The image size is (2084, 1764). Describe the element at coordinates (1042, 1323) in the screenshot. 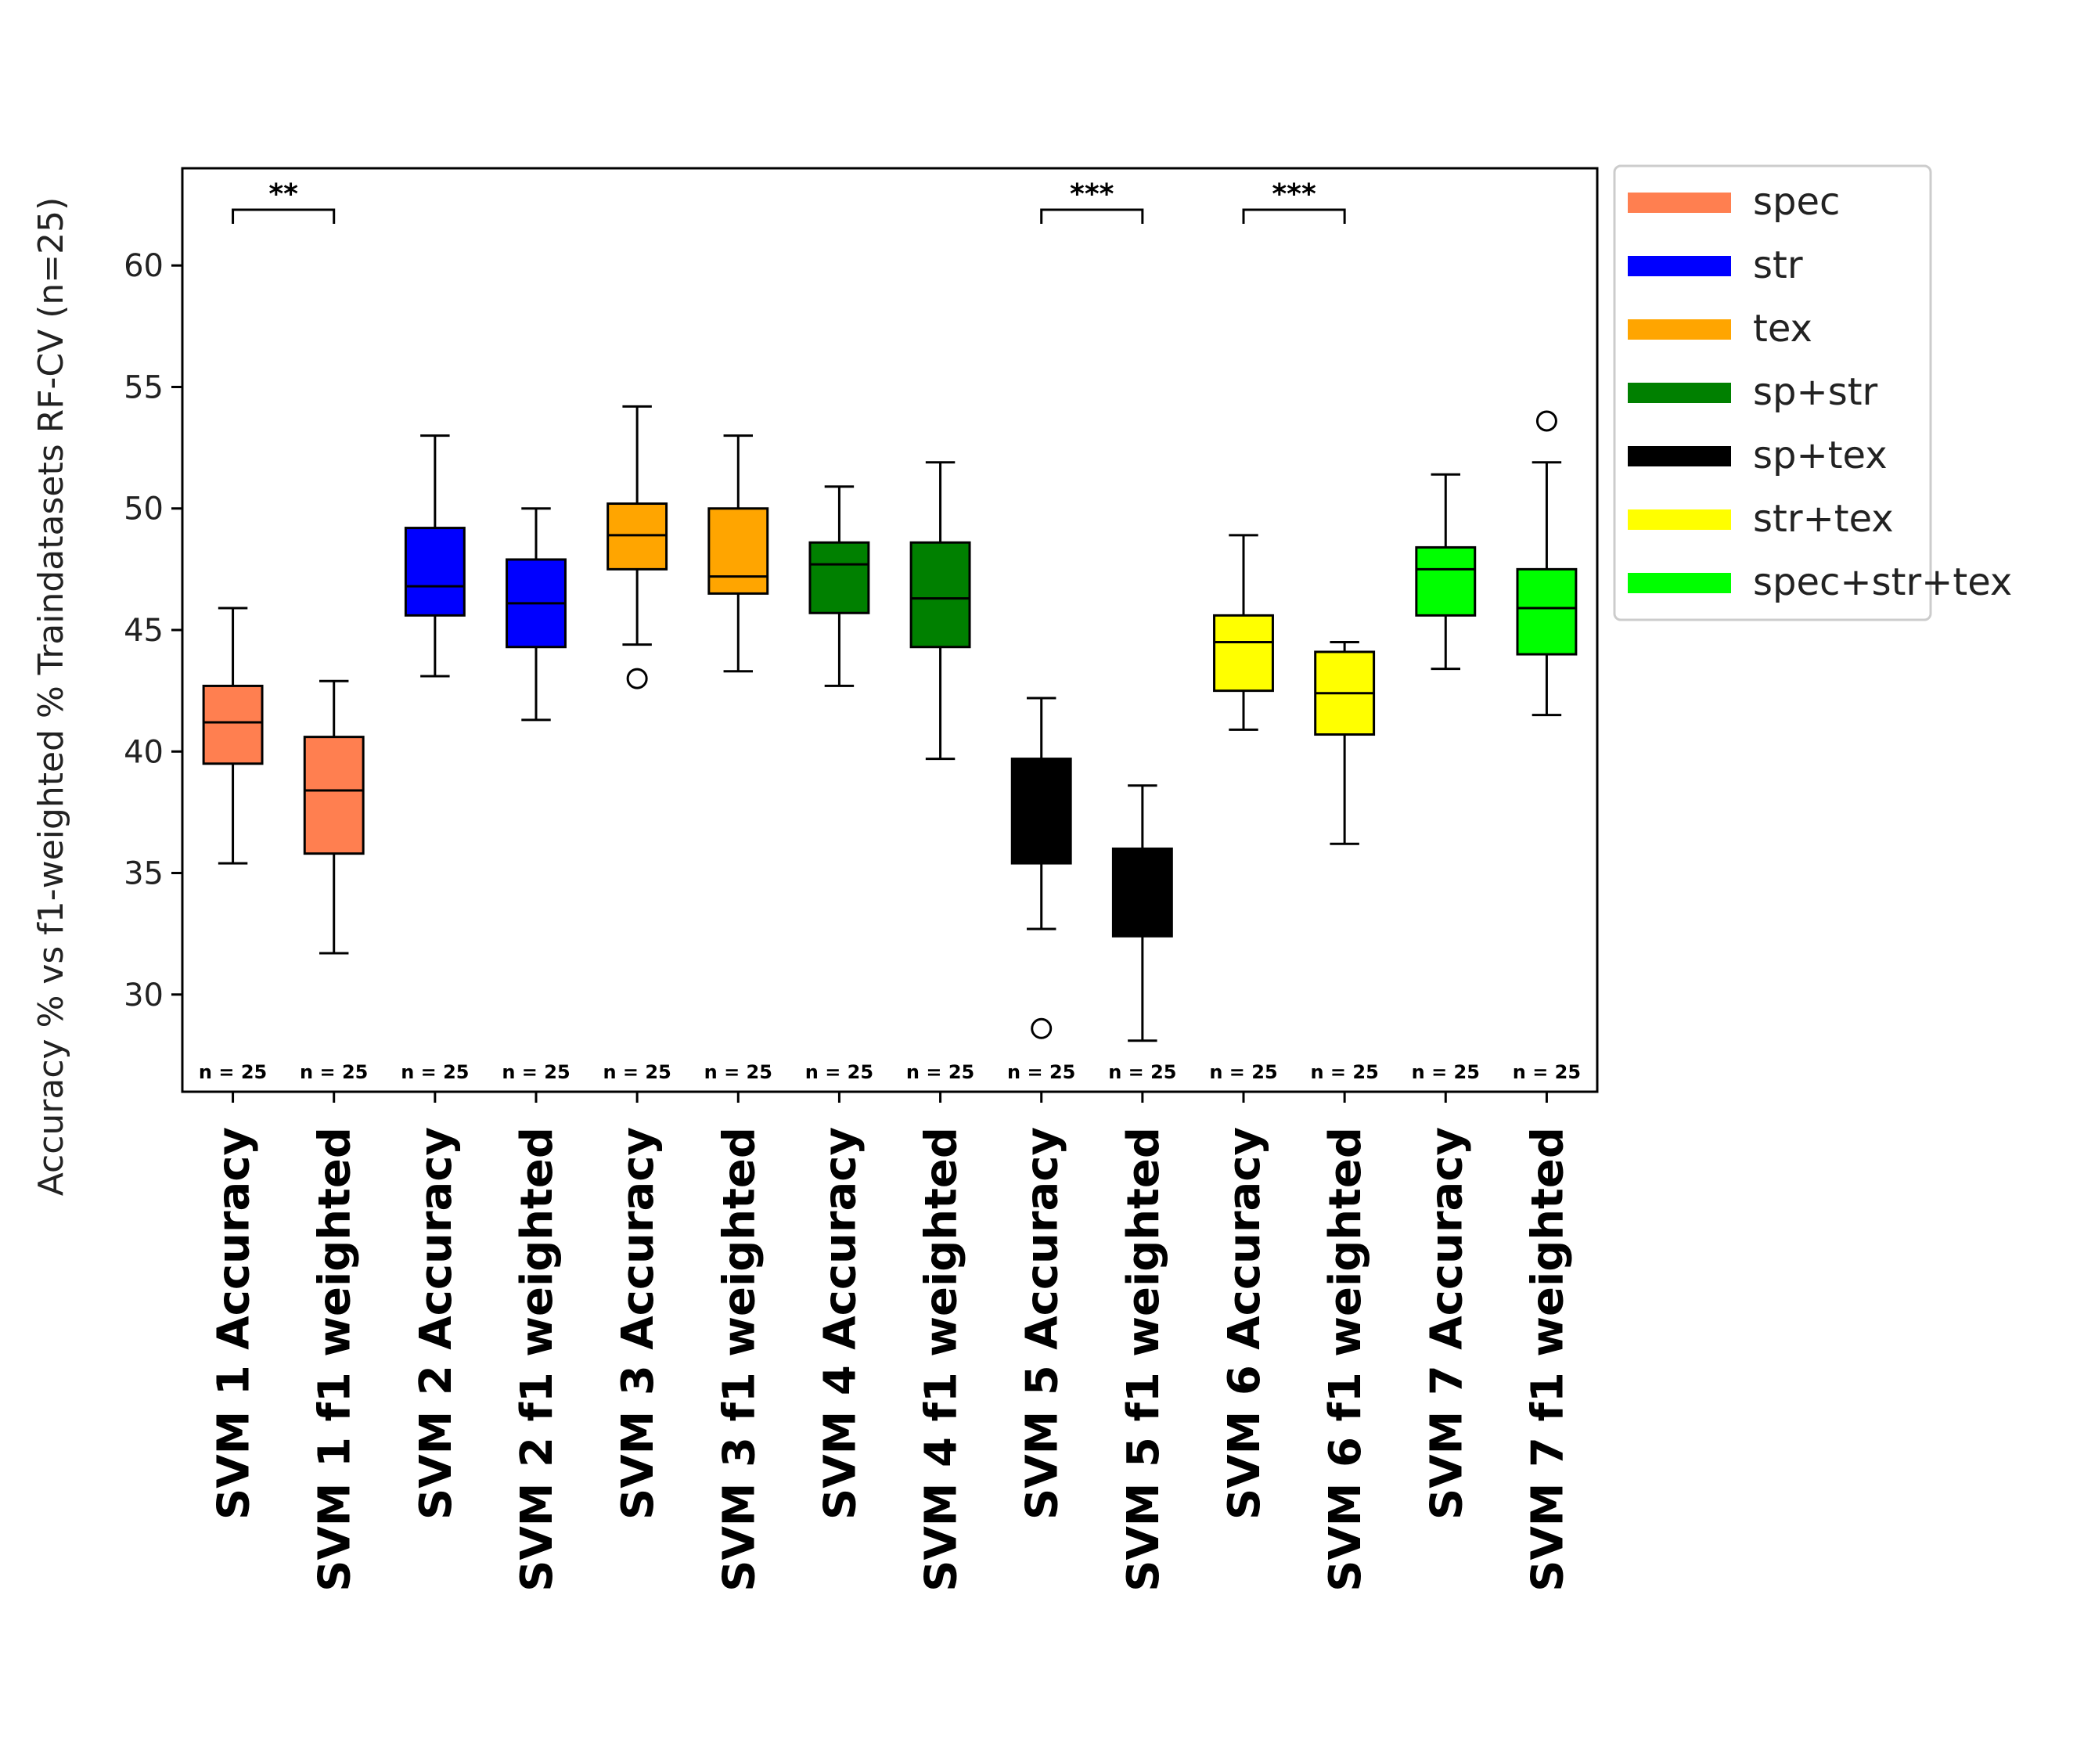

I see `x-tick-label: SVM 5 Accuracy` at that location.